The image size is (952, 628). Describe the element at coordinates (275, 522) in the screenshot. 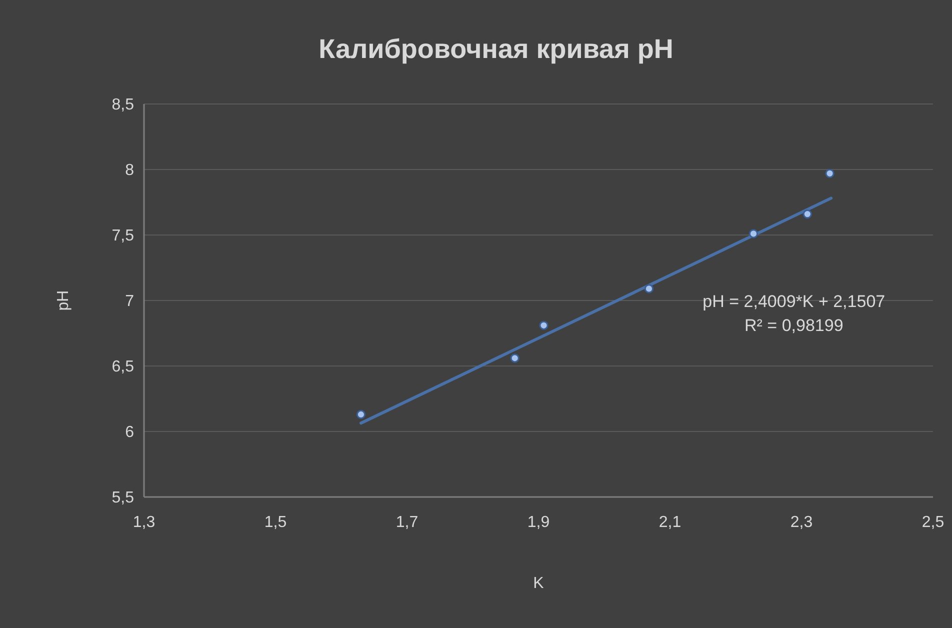

I see `x-tick-label: 1,5` at that location.